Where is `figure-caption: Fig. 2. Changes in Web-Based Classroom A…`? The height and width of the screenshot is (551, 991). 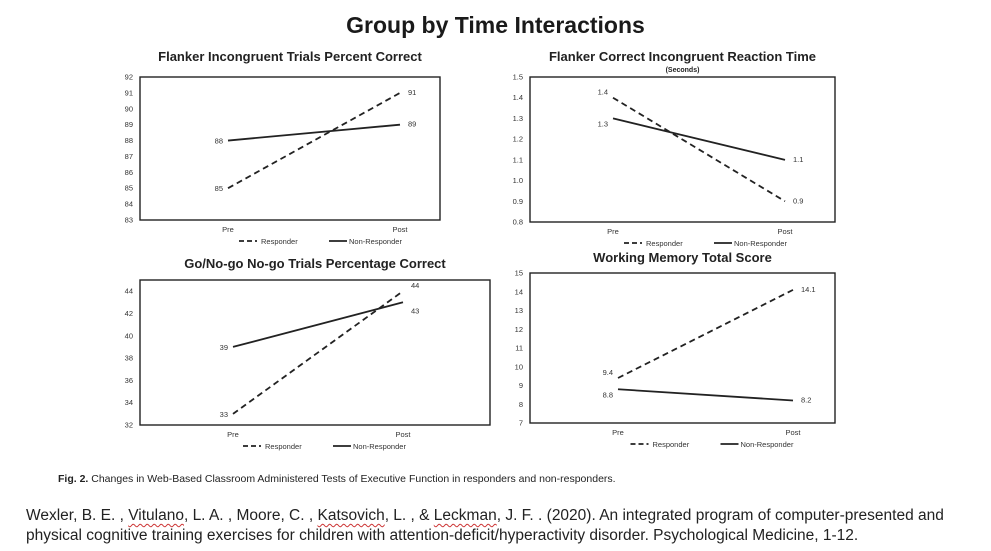
figure-caption: Fig. 2. Changes in Web-Based Classroom A… is located at coordinates (337, 479).